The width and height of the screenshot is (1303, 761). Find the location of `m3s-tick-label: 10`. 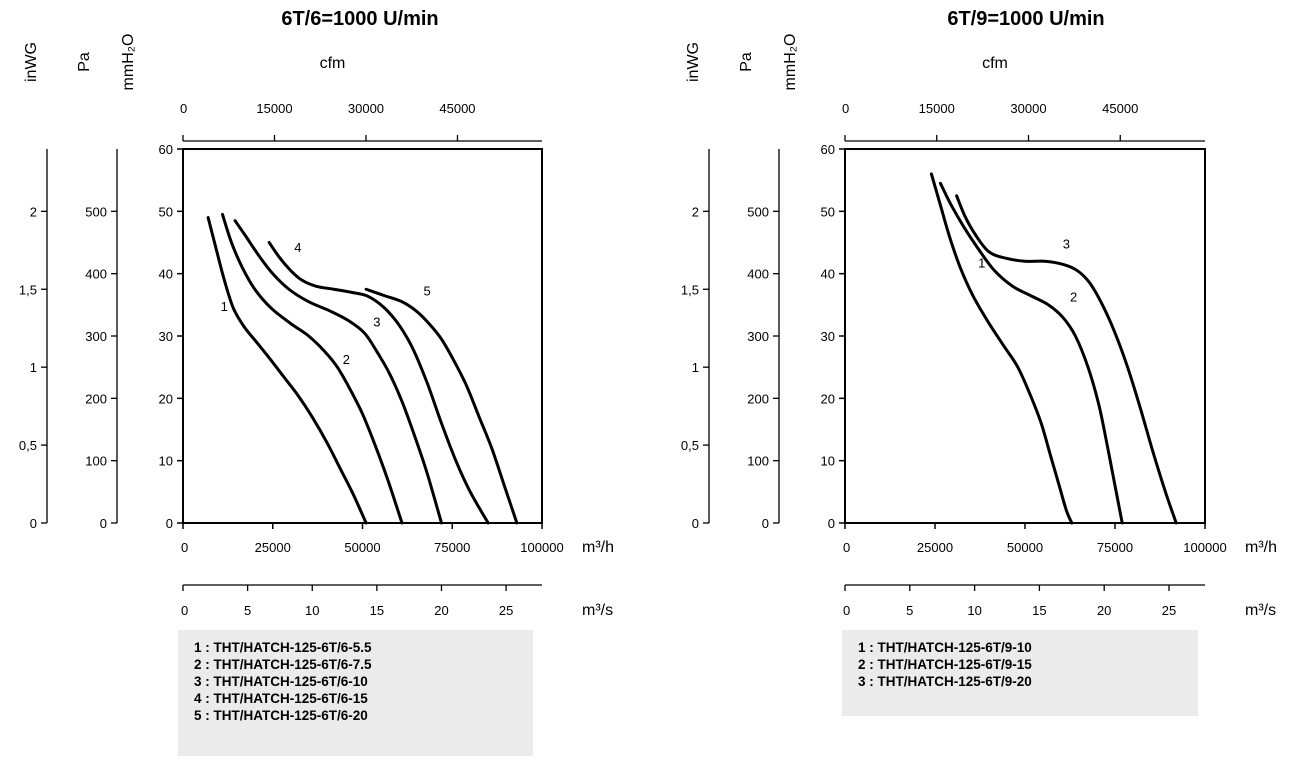

m3s-tick-label: 10 is located at coordinates (312, 610).